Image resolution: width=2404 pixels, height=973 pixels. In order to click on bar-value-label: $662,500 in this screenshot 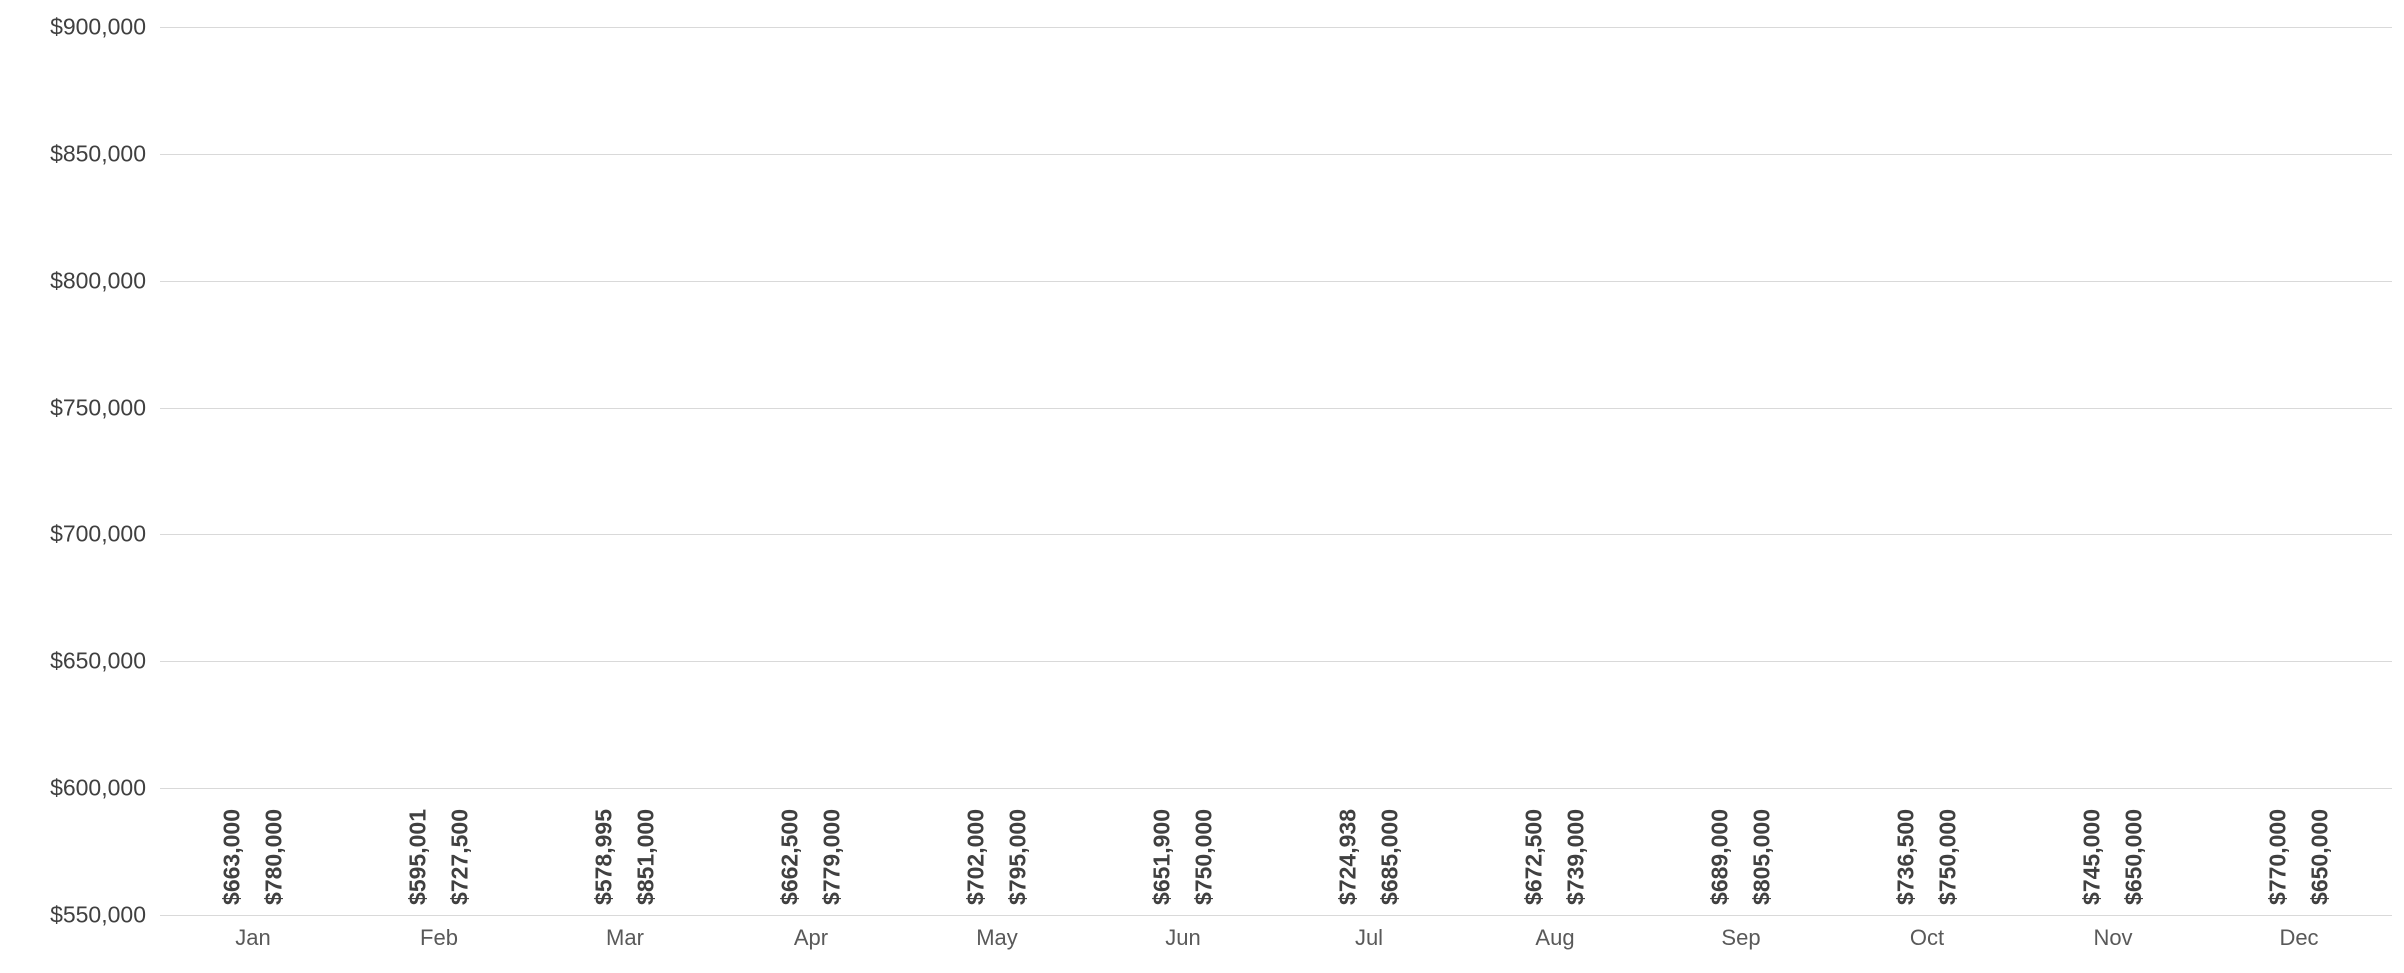, I will do `click(789, 857)`.